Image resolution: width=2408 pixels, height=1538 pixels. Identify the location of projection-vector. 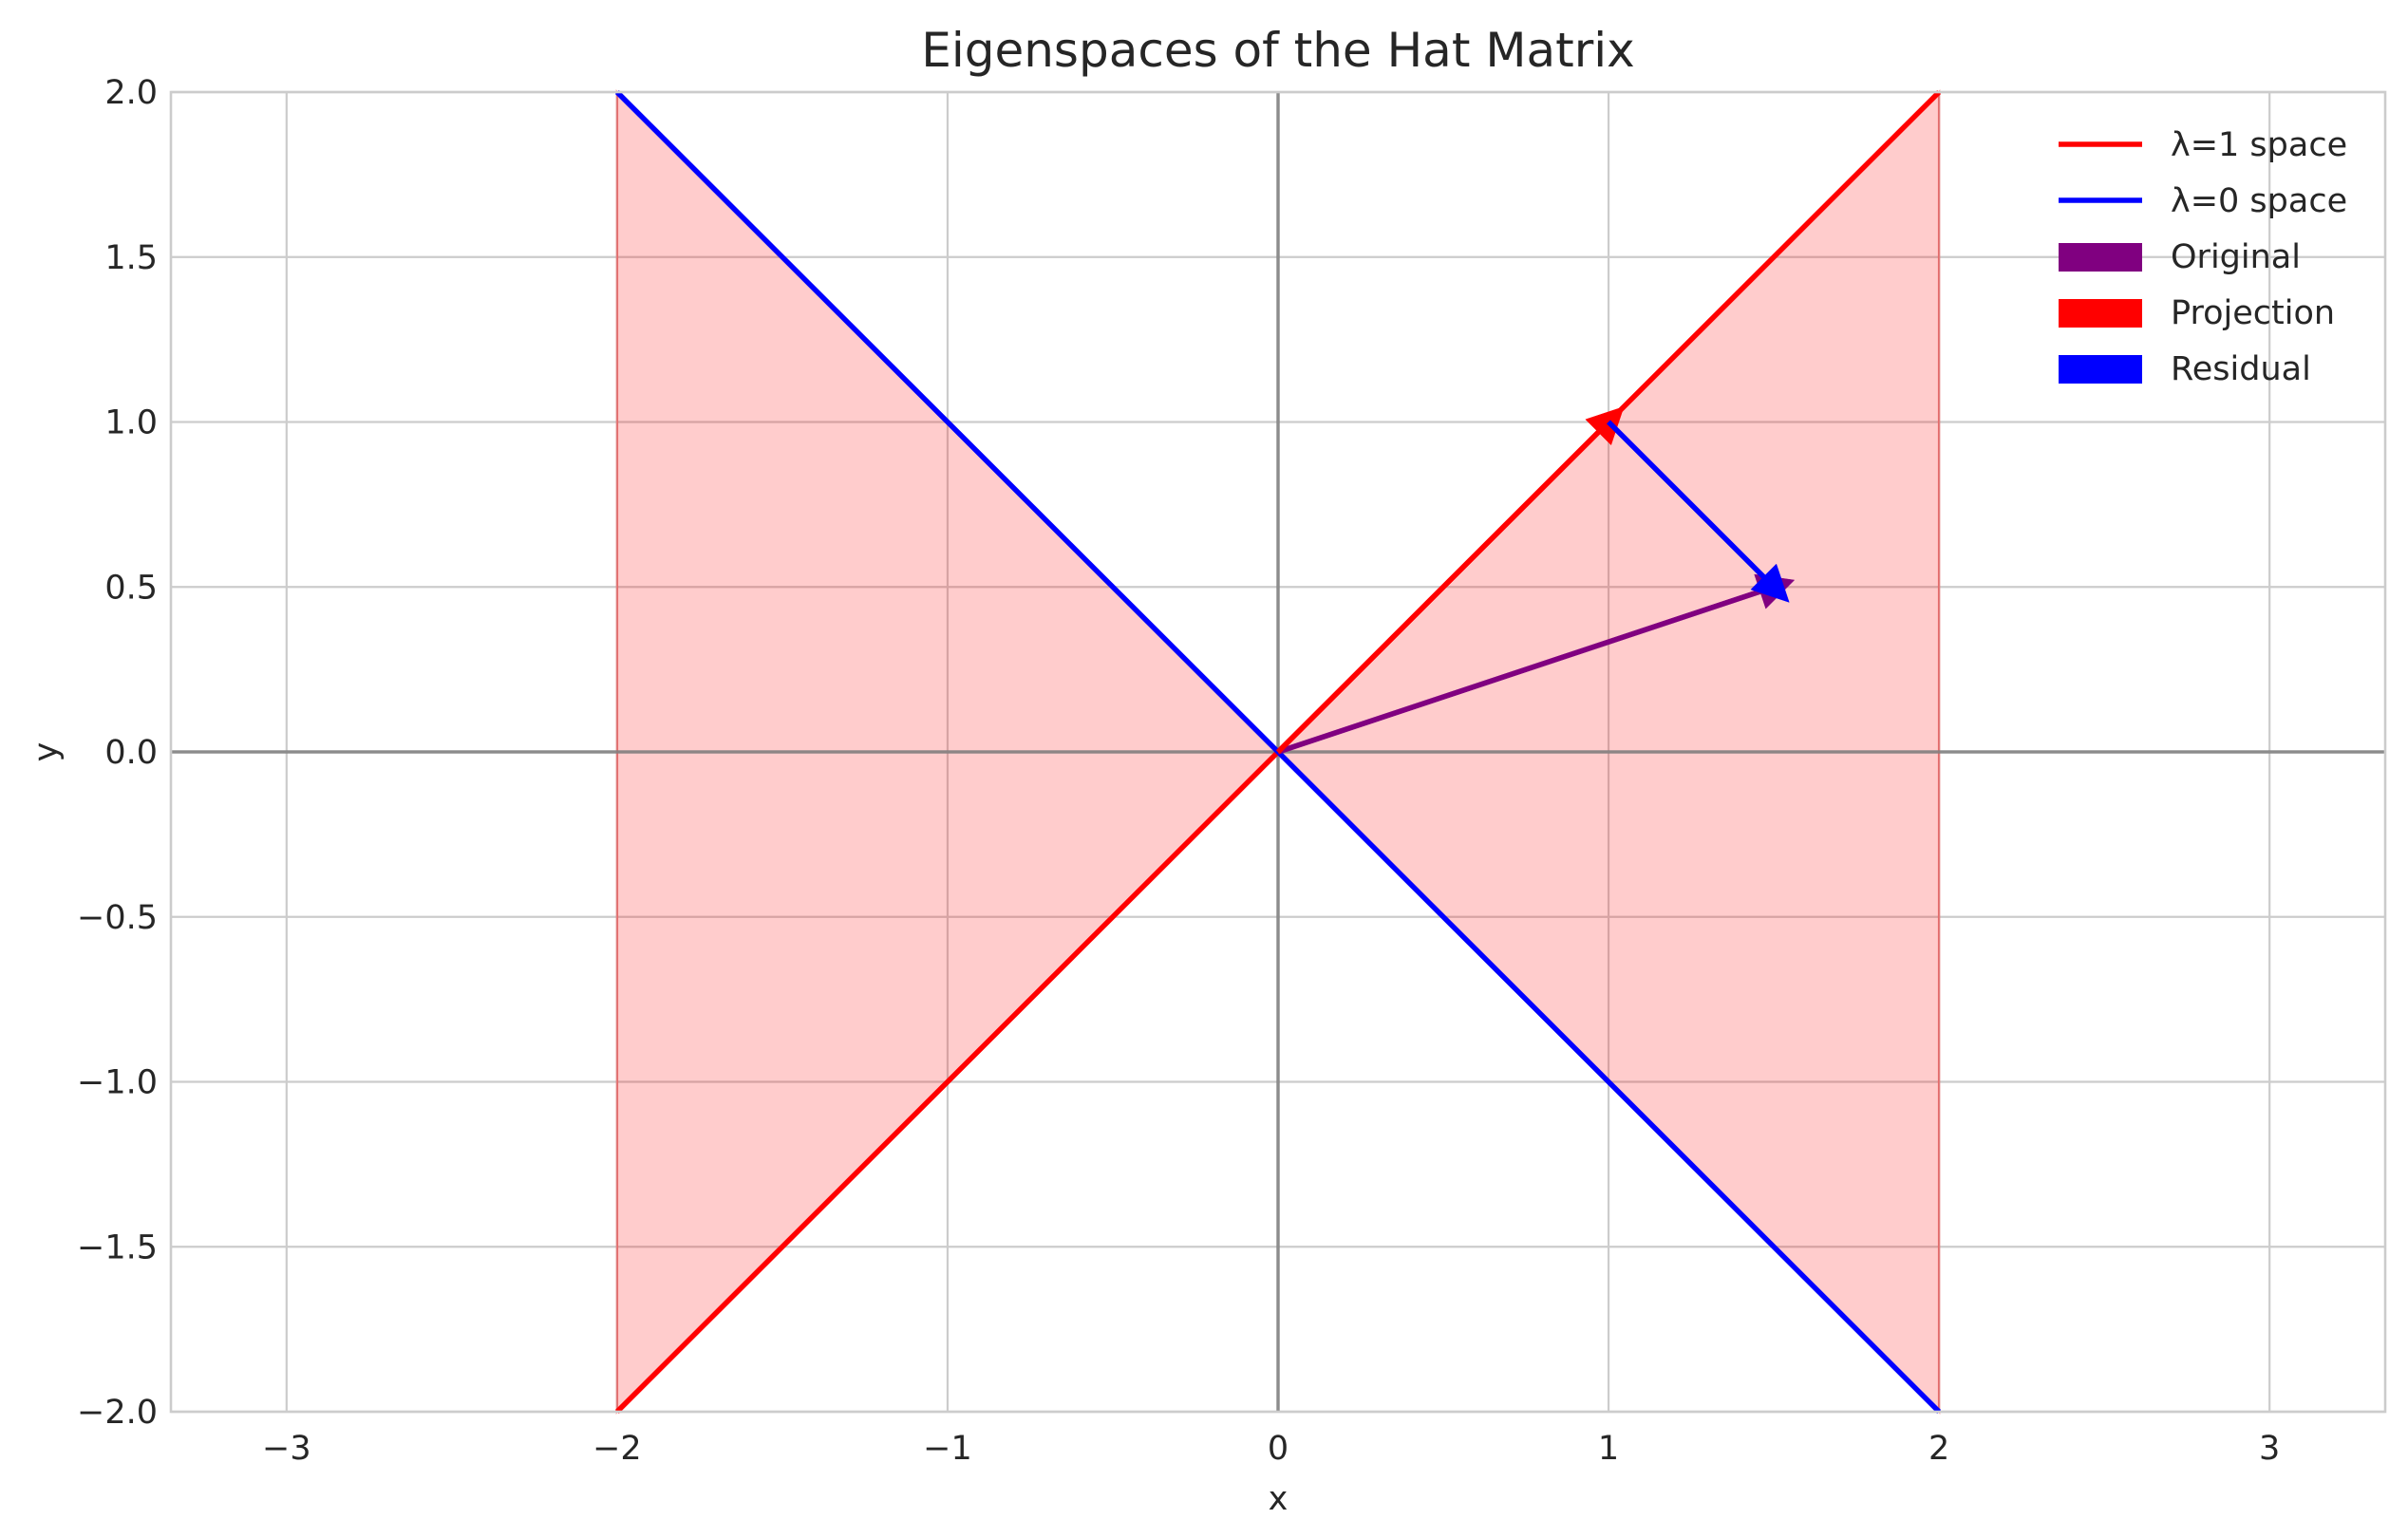
(1450, 580).